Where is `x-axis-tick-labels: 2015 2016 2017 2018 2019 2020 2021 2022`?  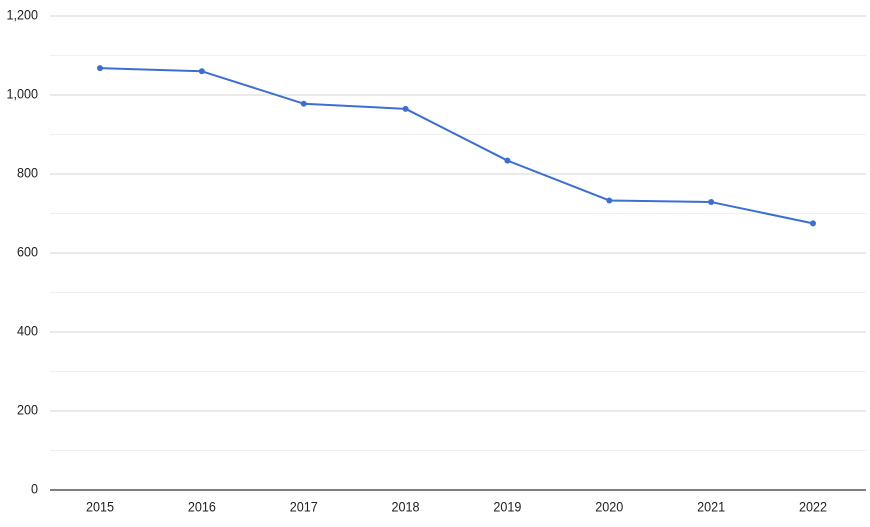 x-axis-tick-labels: 2015 2016 2017 2018 2019 2020 2021 2022 is located at coordinates (456, 507).